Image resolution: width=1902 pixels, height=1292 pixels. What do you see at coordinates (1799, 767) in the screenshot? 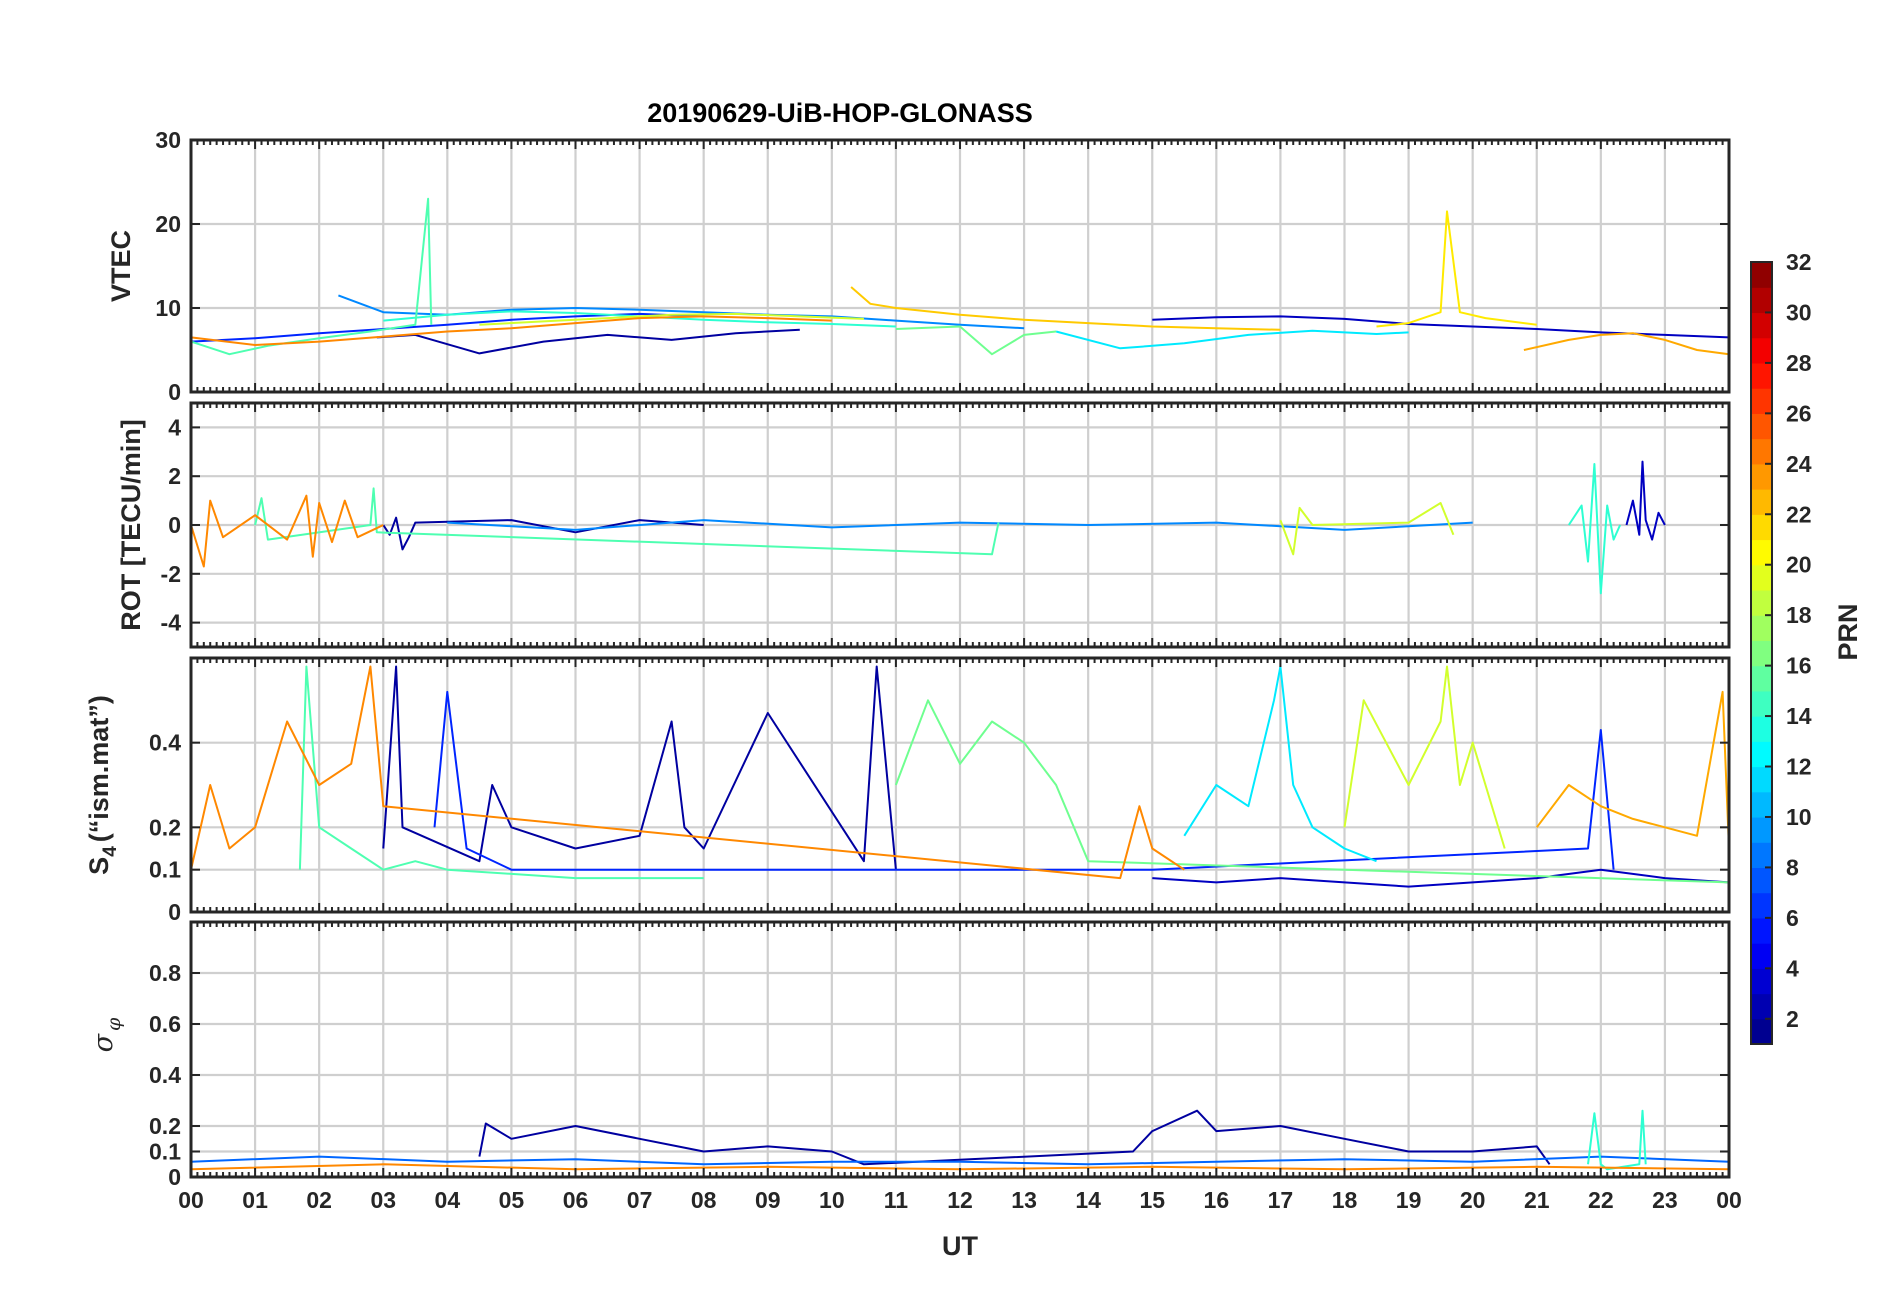
I see `colorbar-tick-label: 12` at bounding box center [1799, 767].